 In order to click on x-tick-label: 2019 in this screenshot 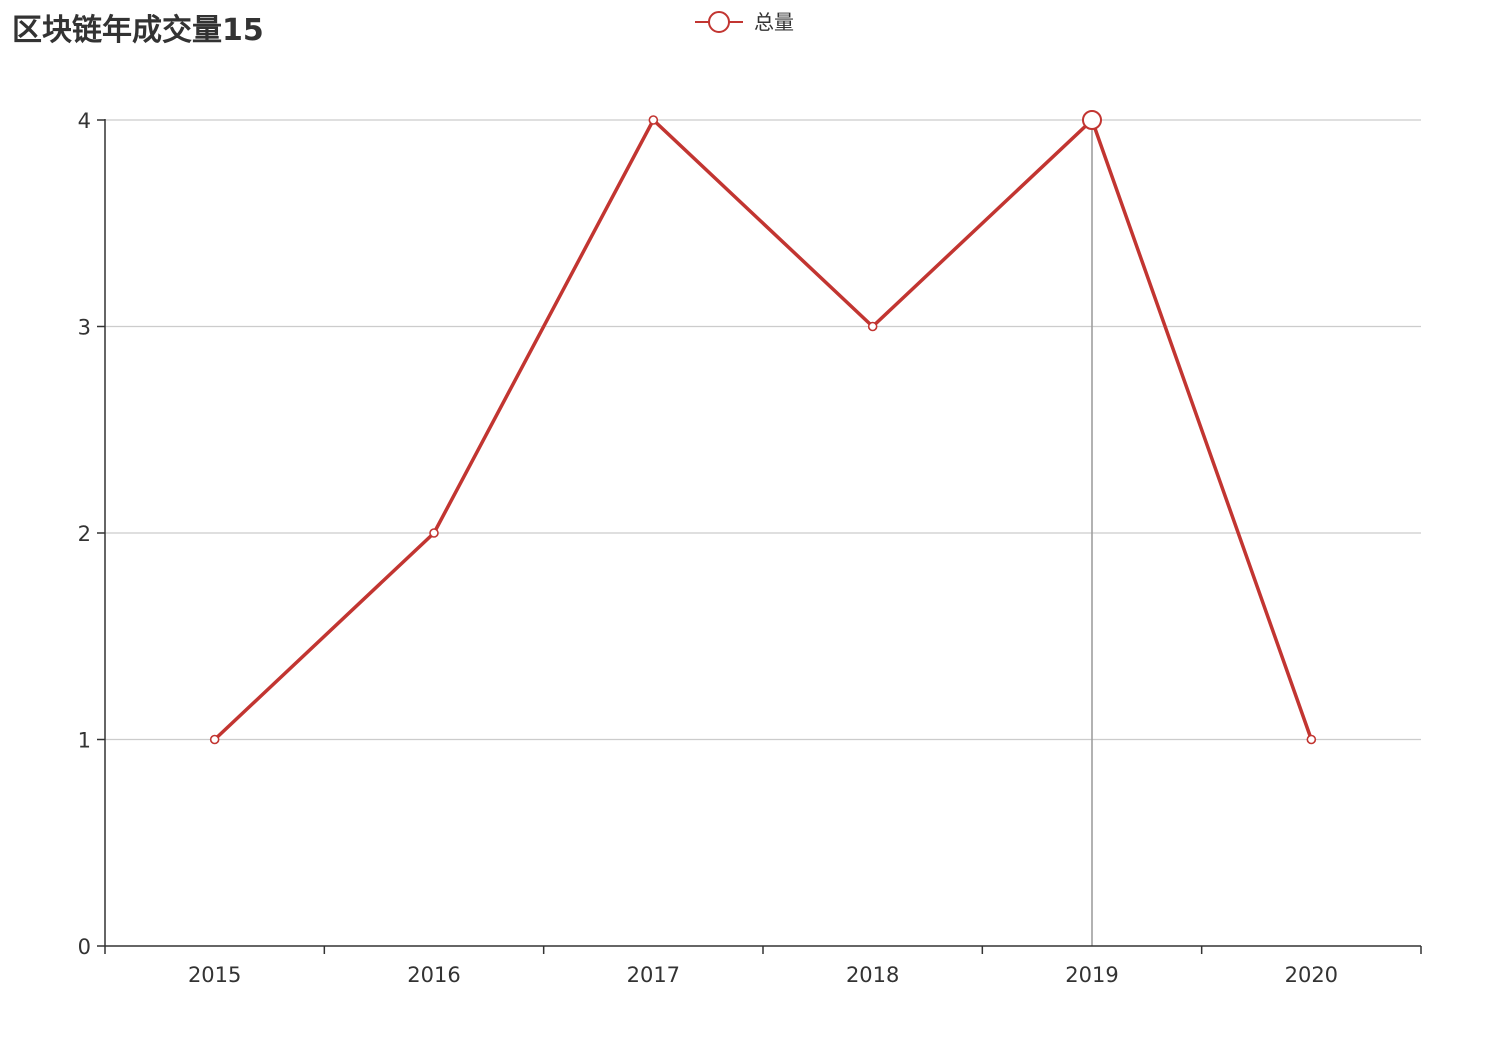, I will do `click(1091, 975)`.